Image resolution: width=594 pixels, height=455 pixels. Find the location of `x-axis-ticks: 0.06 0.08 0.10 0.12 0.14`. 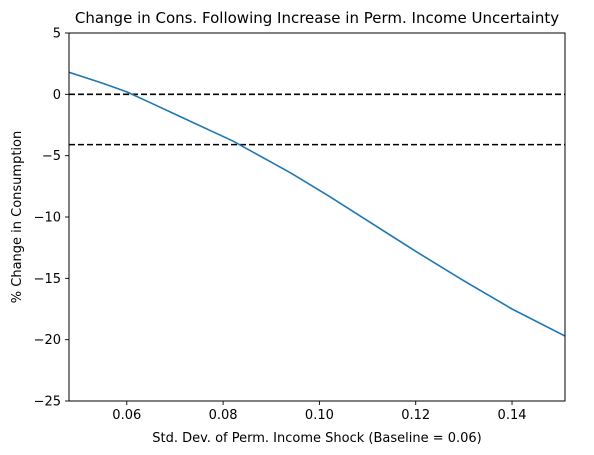

x-axis-ticks: 0.06 0.08 0.10 0.12 0.14 is located at coordinates (319, 412).